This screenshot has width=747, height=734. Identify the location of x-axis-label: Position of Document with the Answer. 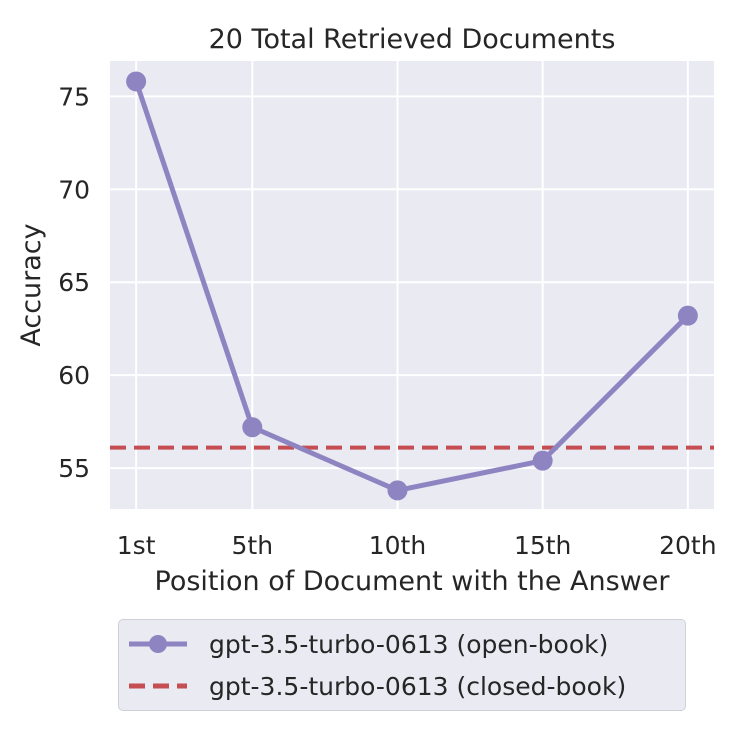
(413, 581).